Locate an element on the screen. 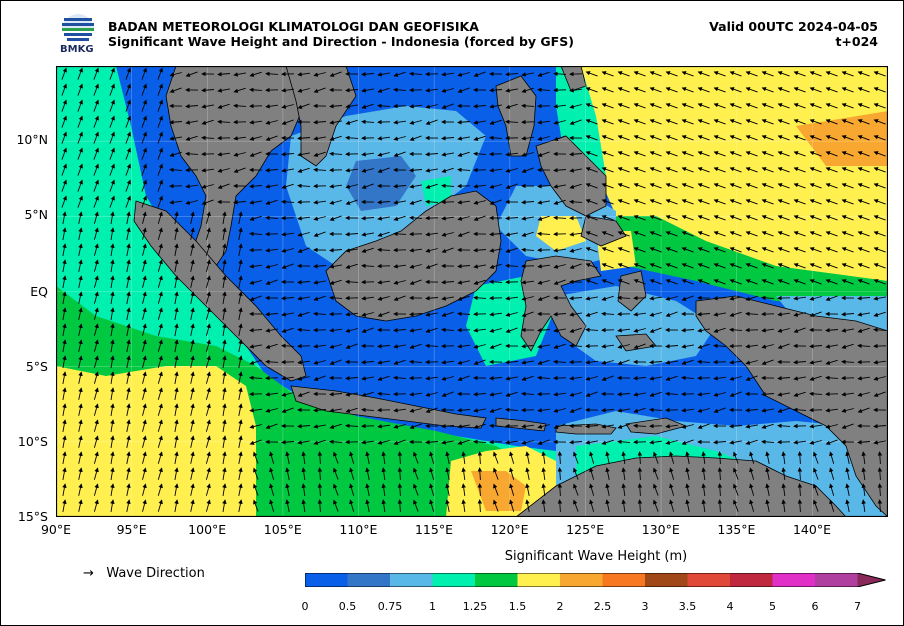  colorbar-segment is located at coordinates (624, 580).